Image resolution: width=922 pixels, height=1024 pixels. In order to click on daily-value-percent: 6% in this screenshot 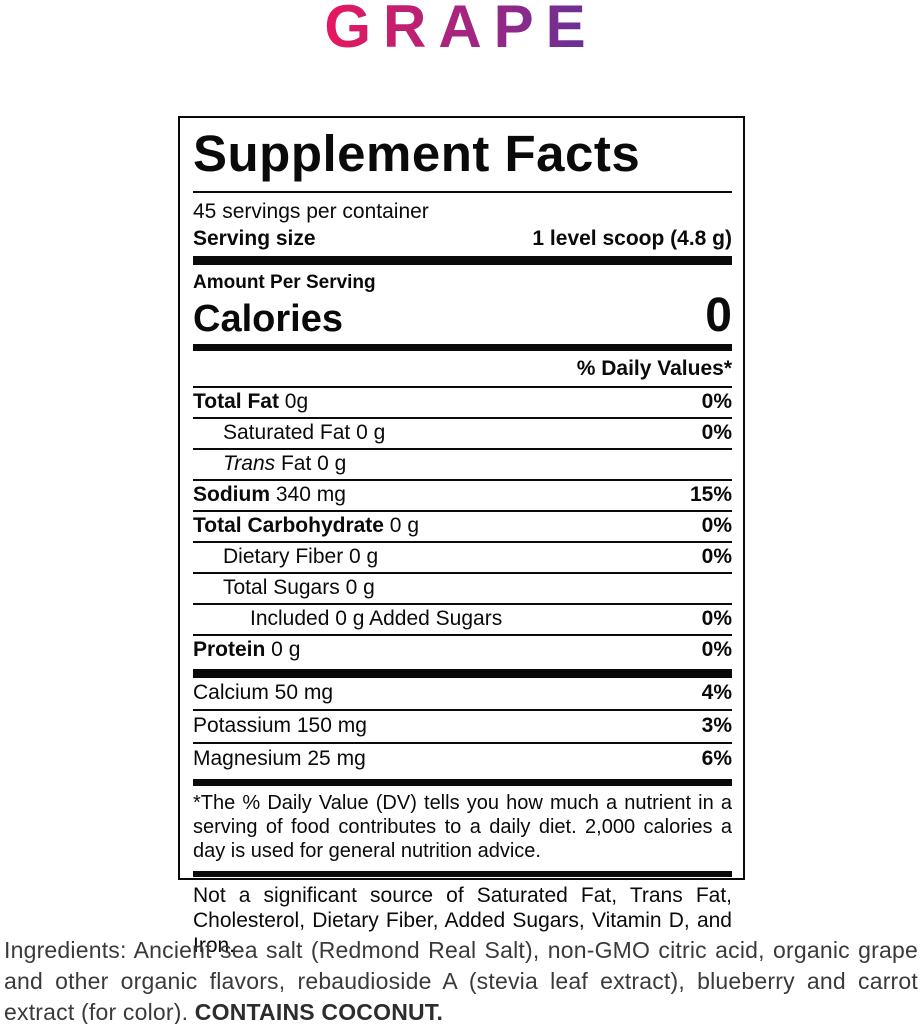, I will do `click(716, 758)`.